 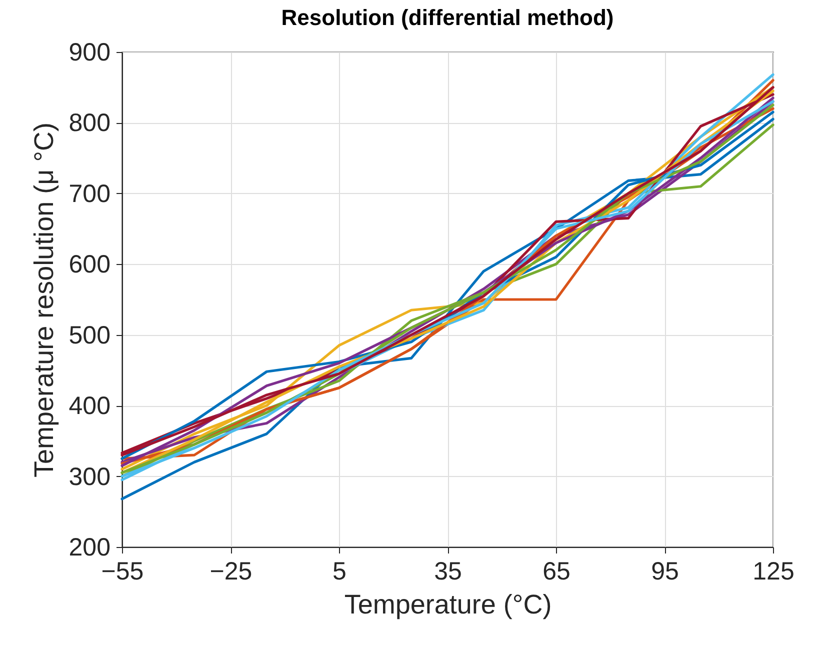 What do you see at coordinates (339, 572) in the screenshot?
I see `x-tick-label: 5` at bounding box center [339, 572].